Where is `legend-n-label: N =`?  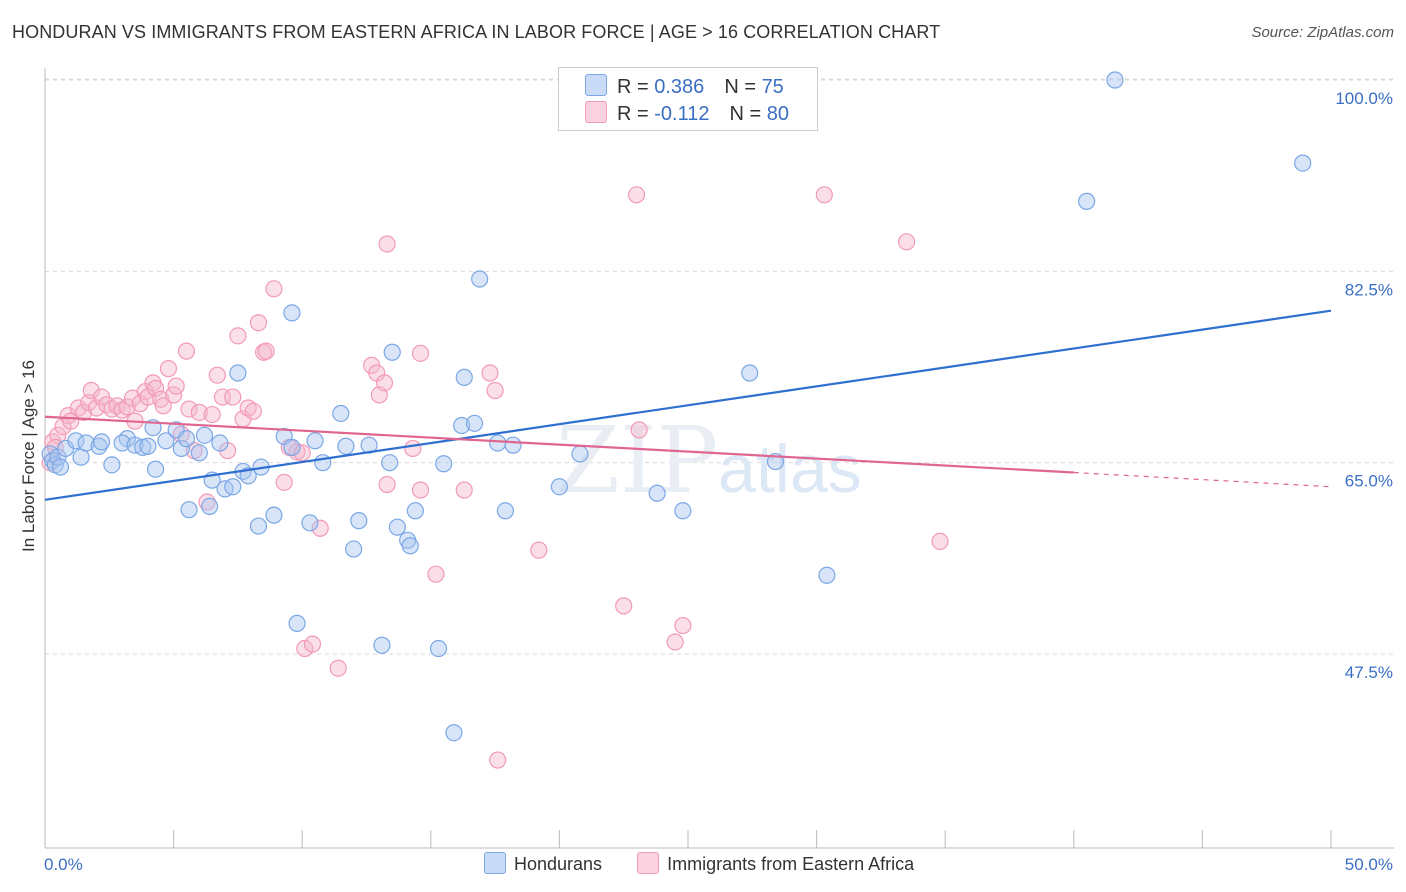 legend-n-label: N = is located at coordinates (743, 87).